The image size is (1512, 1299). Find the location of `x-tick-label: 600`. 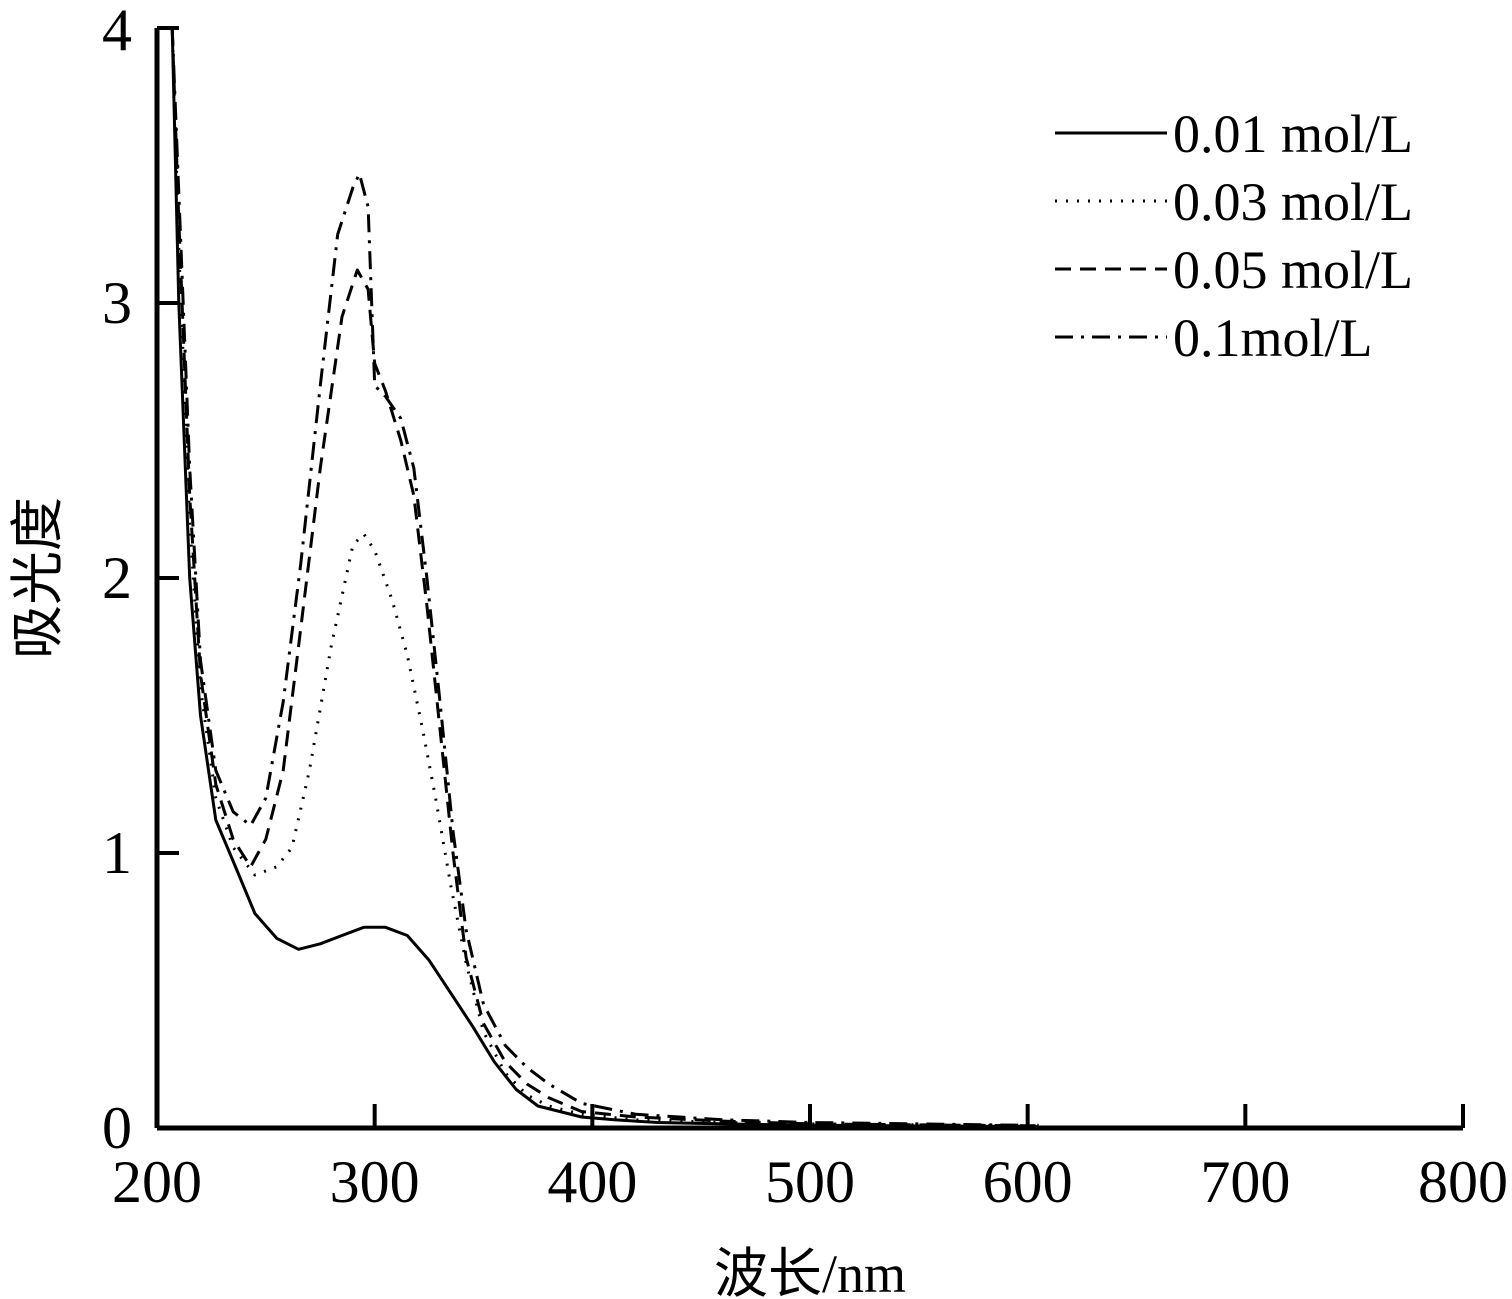

x-tick-label: 600 is located at coordinates (1028, 1182).